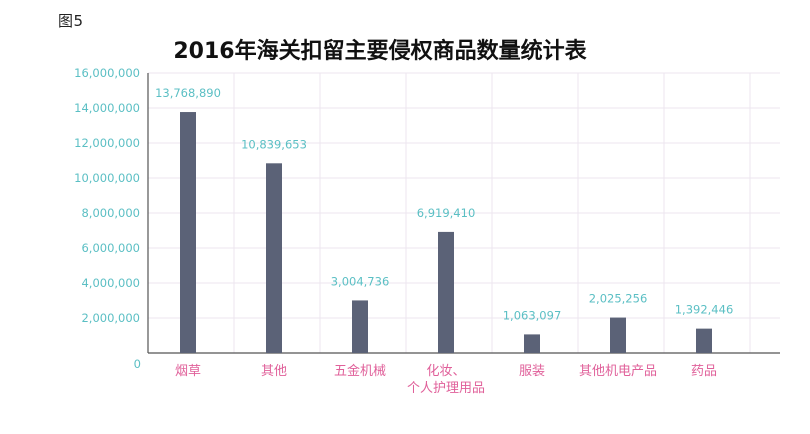  Describe the element at coordinates (446, 213) in the screenshot. I see `data-label: 6,919,410` at that location.